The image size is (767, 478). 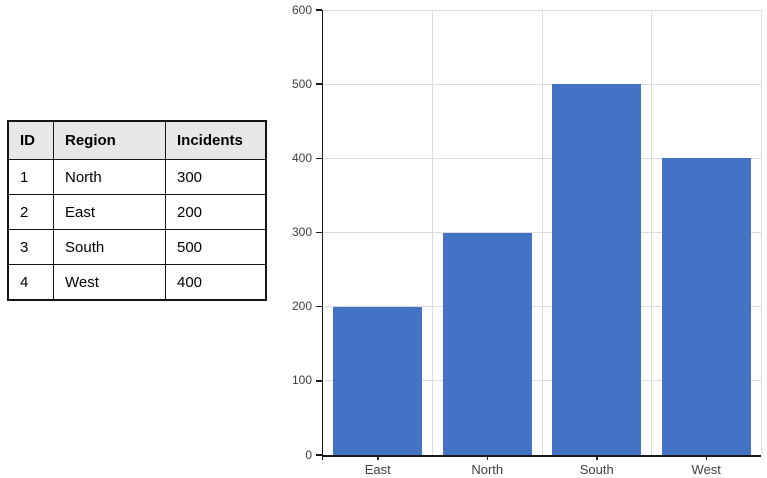 What do you see at coordinates (301, 157) in the screenshot?
I see `y-axis-tick-label: 400` at bounding box center [301, 157].